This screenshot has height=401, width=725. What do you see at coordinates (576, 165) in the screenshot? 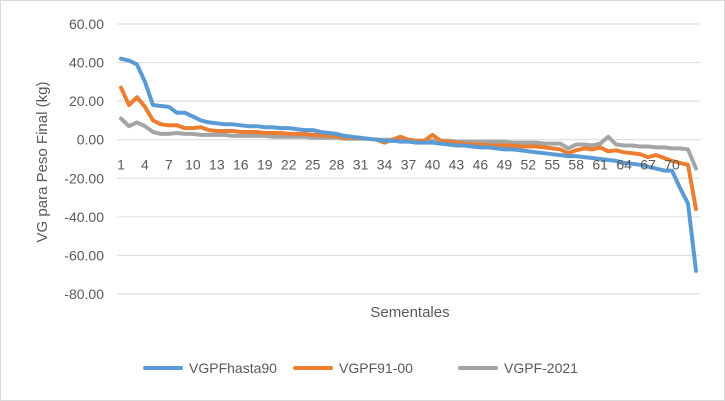
I see `x-tick-label: 58` at bounding box center [576, 165].